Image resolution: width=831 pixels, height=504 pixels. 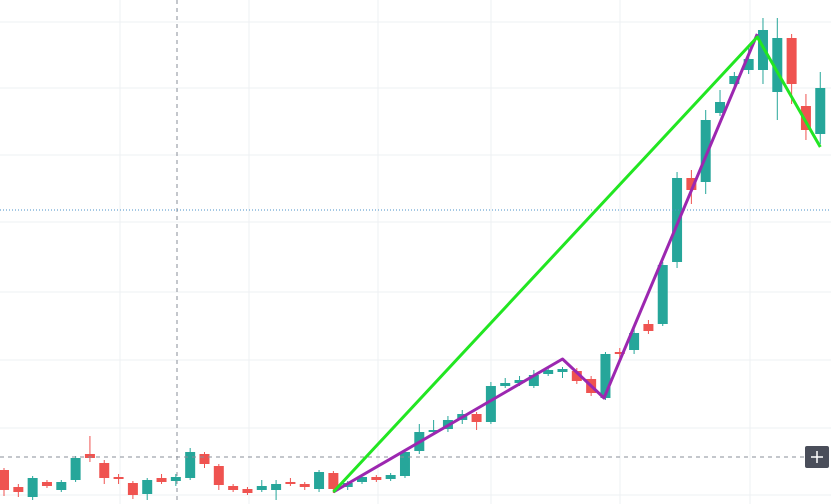 I want to click on add-button-icon, so click(x=817, y=457).